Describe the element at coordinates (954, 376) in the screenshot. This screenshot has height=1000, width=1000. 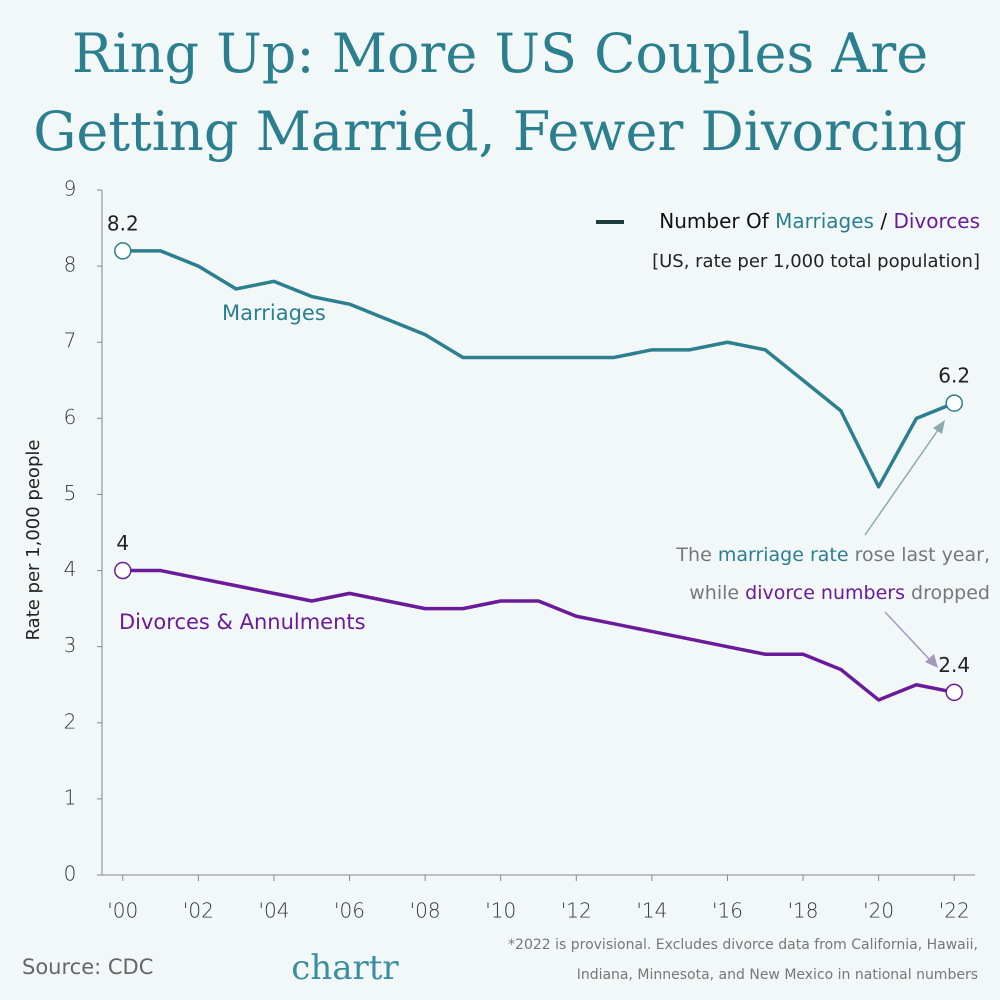
I see `data-label: 6.2` at that location.